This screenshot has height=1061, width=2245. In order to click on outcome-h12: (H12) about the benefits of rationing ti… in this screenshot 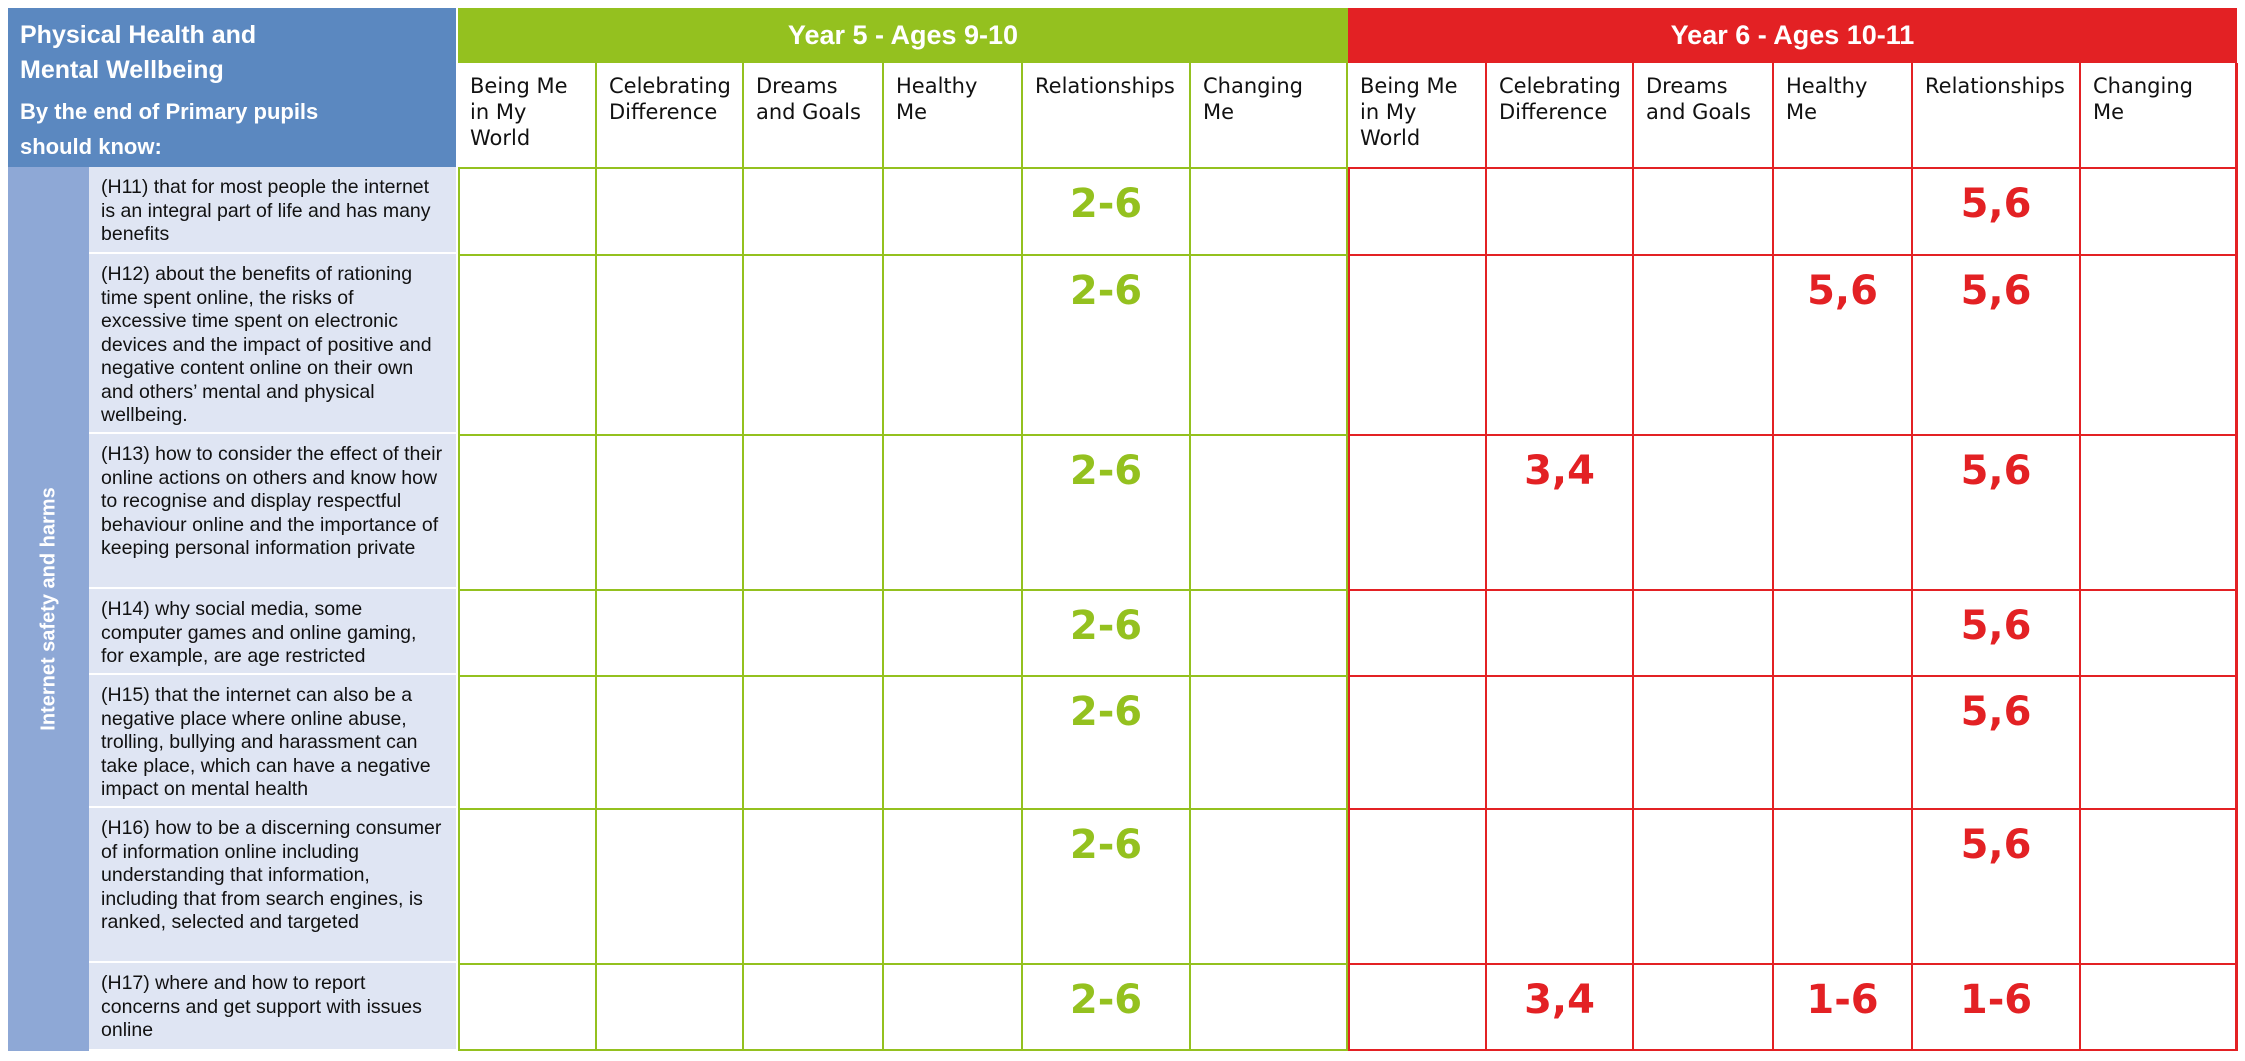, I will do `click(272, 344)`.